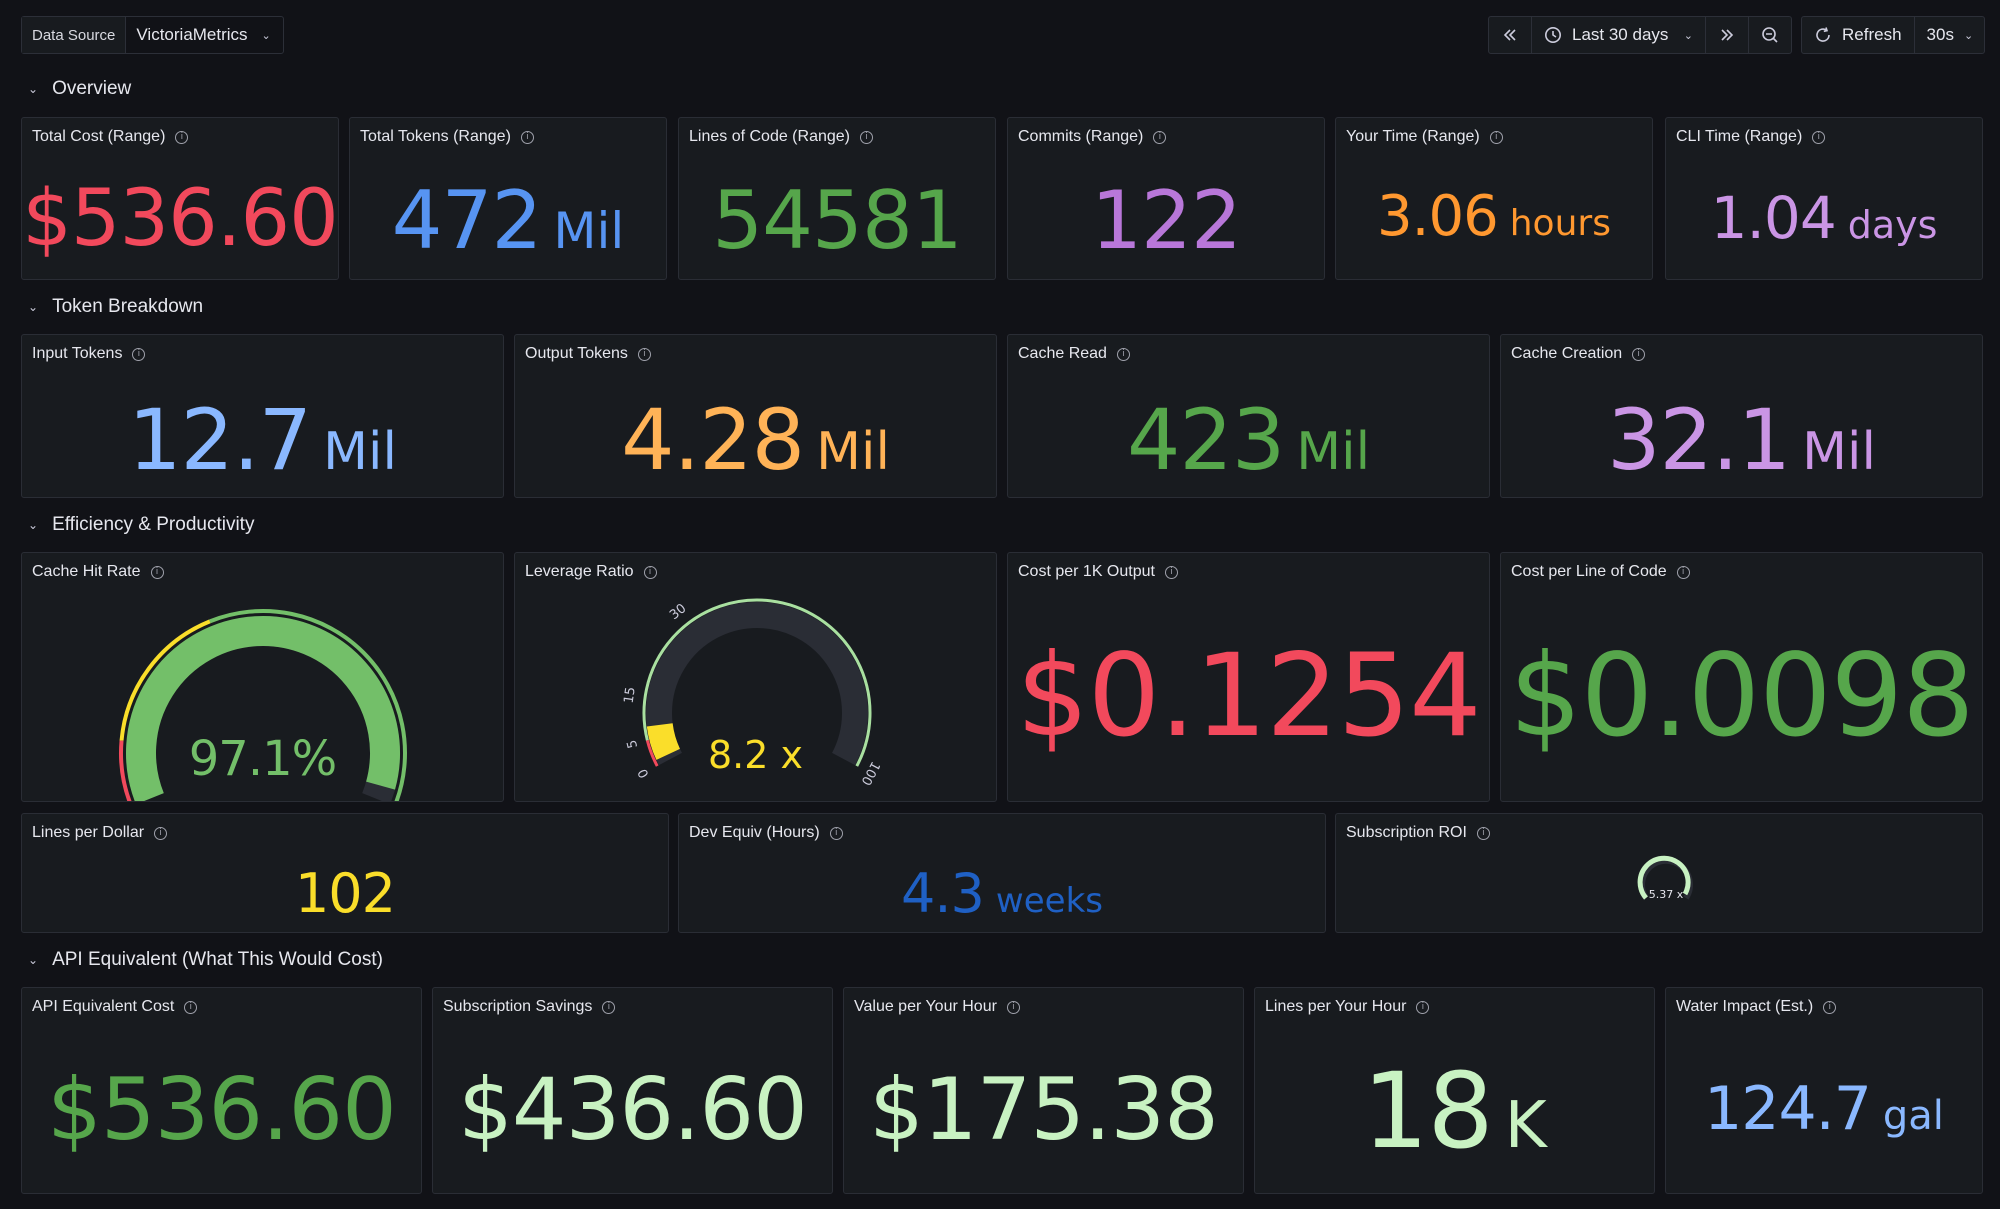 The width and height of the screenshot is (2000, 1209). Describe the element at coordinates (435, 136) in the screenshot. I see `panel-title: Total Tokens (Range)` at that location.